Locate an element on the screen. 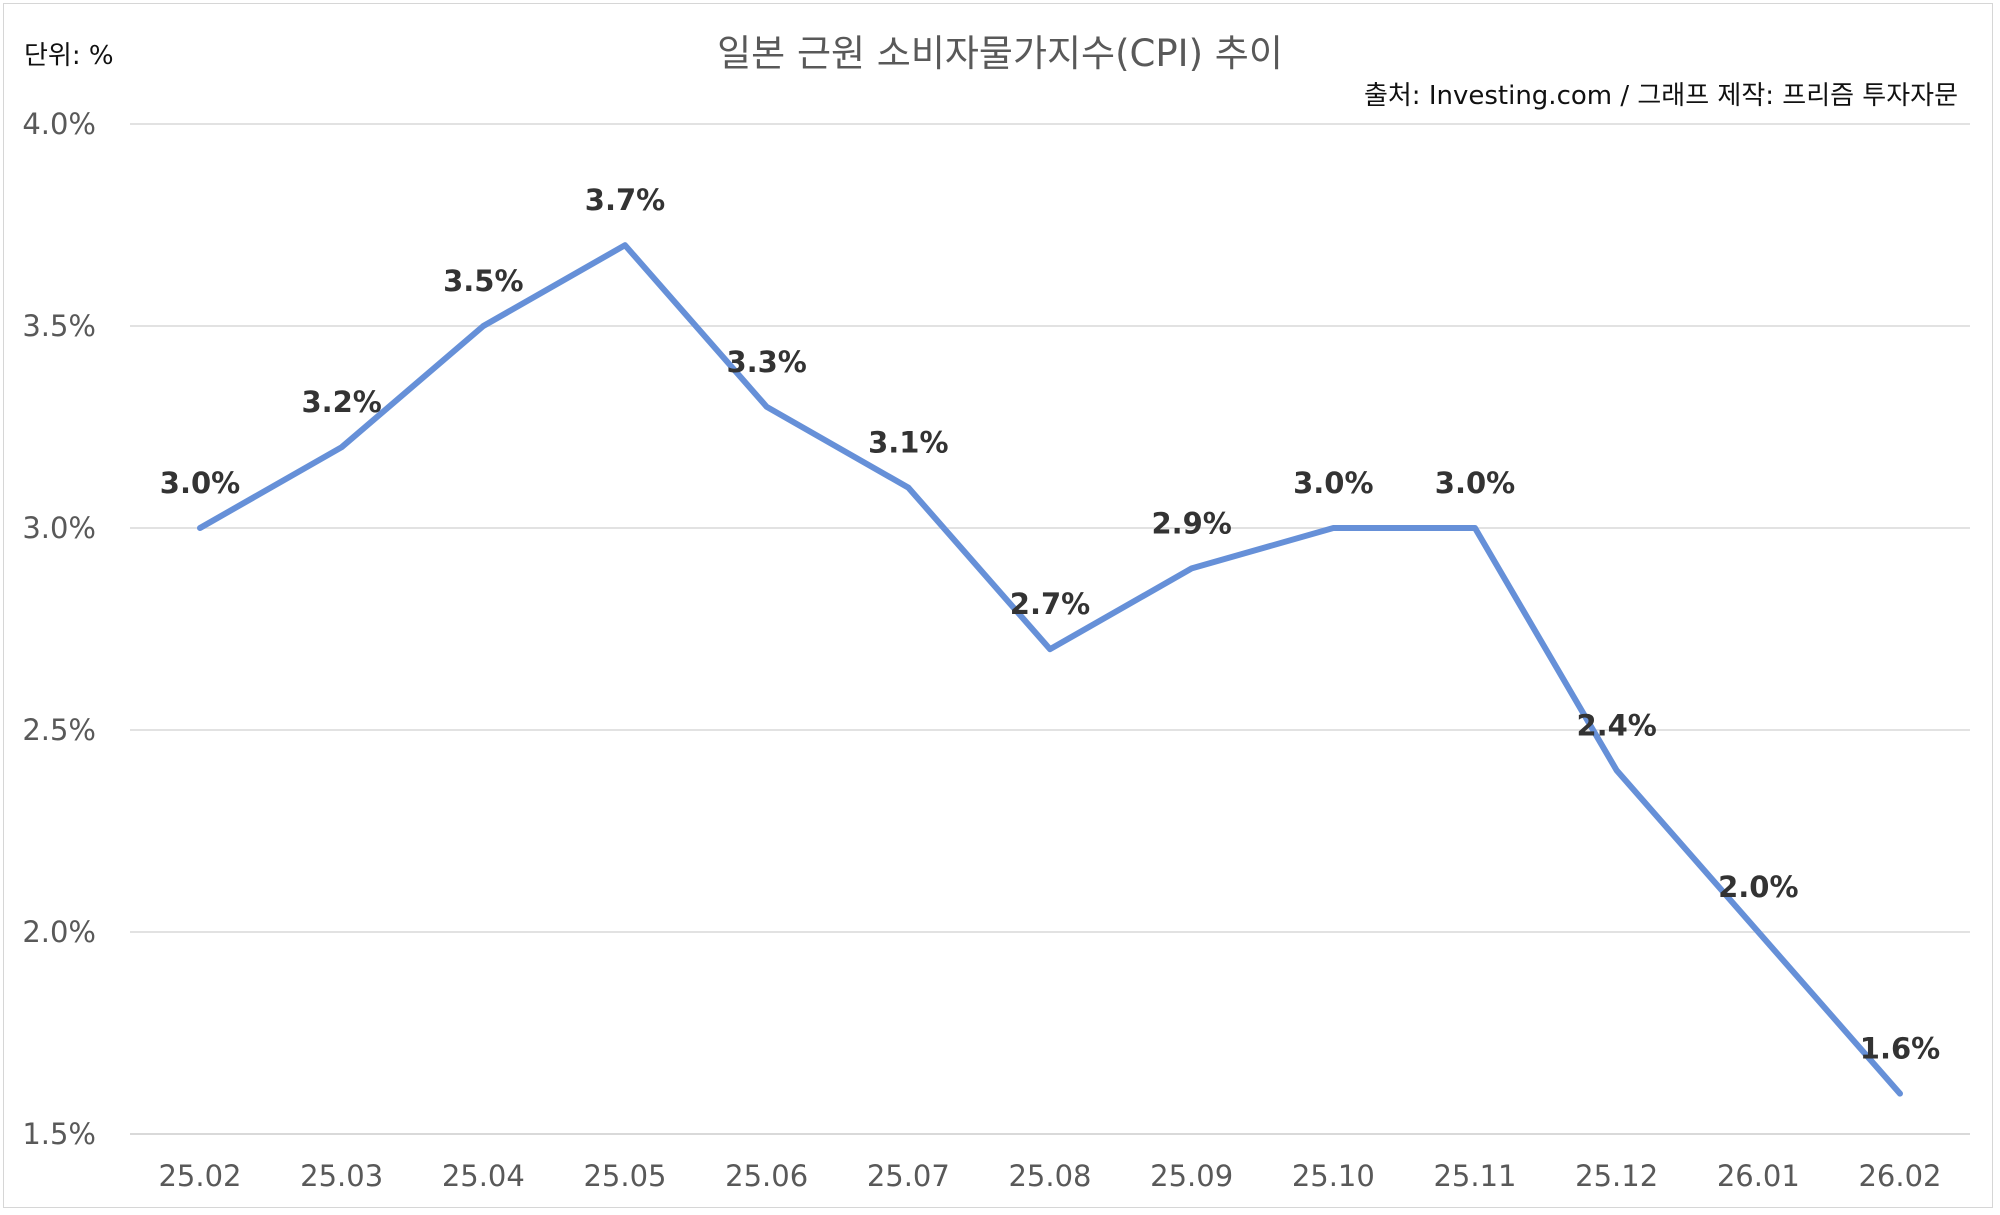 This screenshot has width=2000, height=1215. data-label: 2.0% is located at coordinates (1758, 887).